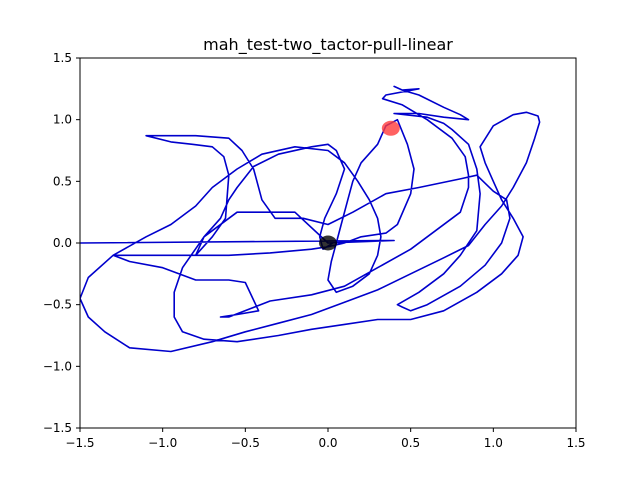  What do you see at coordinates (162, 443) in the screenshot?
I see `x-tick-label: −1.0` at bounding box center [162, 443].